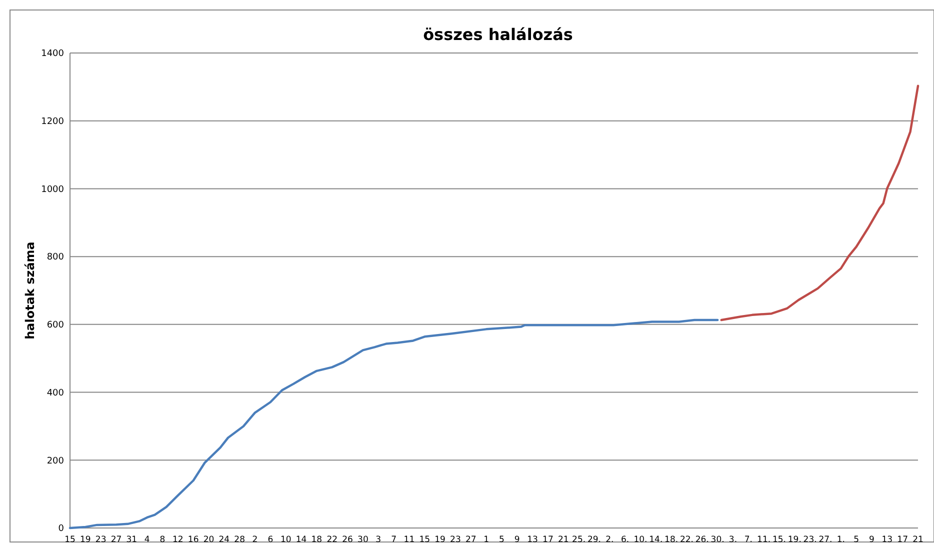 The width and height of the screenshot is (934, 548). What do you see at coordinates (820, 203) in the screenshot?
I see `line-series` at bounding box center [820, 203].